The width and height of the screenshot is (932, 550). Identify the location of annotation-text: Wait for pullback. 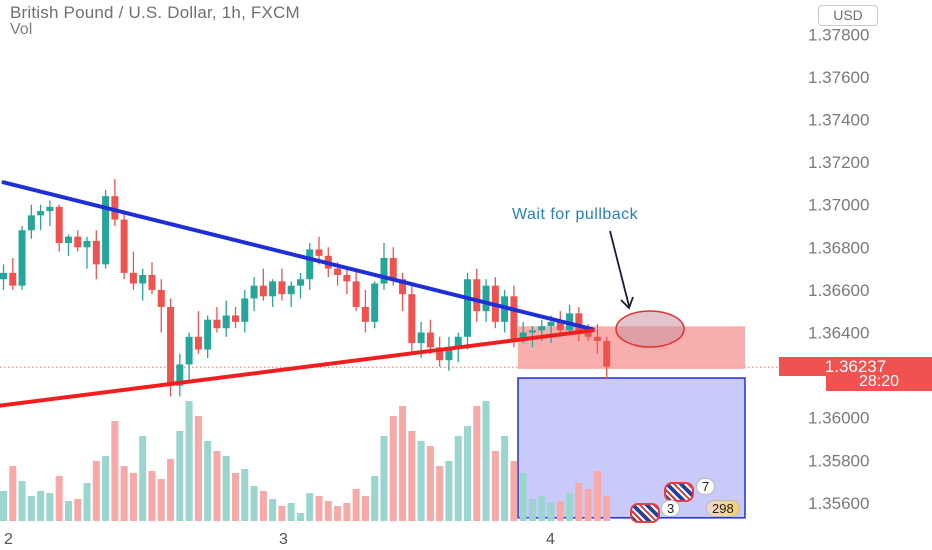
(575, 214).